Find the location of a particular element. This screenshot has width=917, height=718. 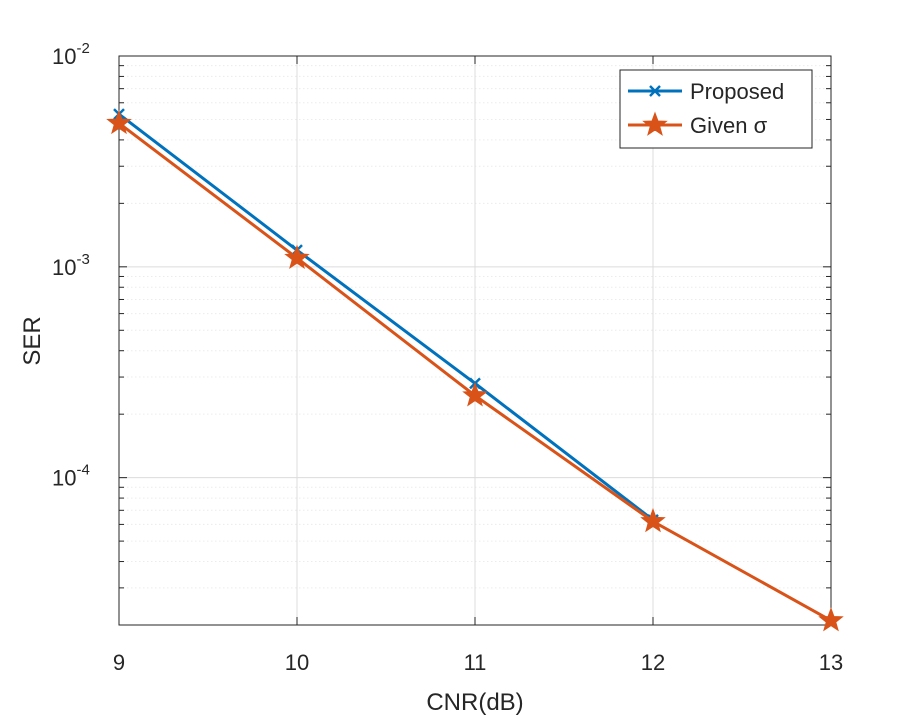

x-tick-label: 13 is located at coordinates (831, 662).